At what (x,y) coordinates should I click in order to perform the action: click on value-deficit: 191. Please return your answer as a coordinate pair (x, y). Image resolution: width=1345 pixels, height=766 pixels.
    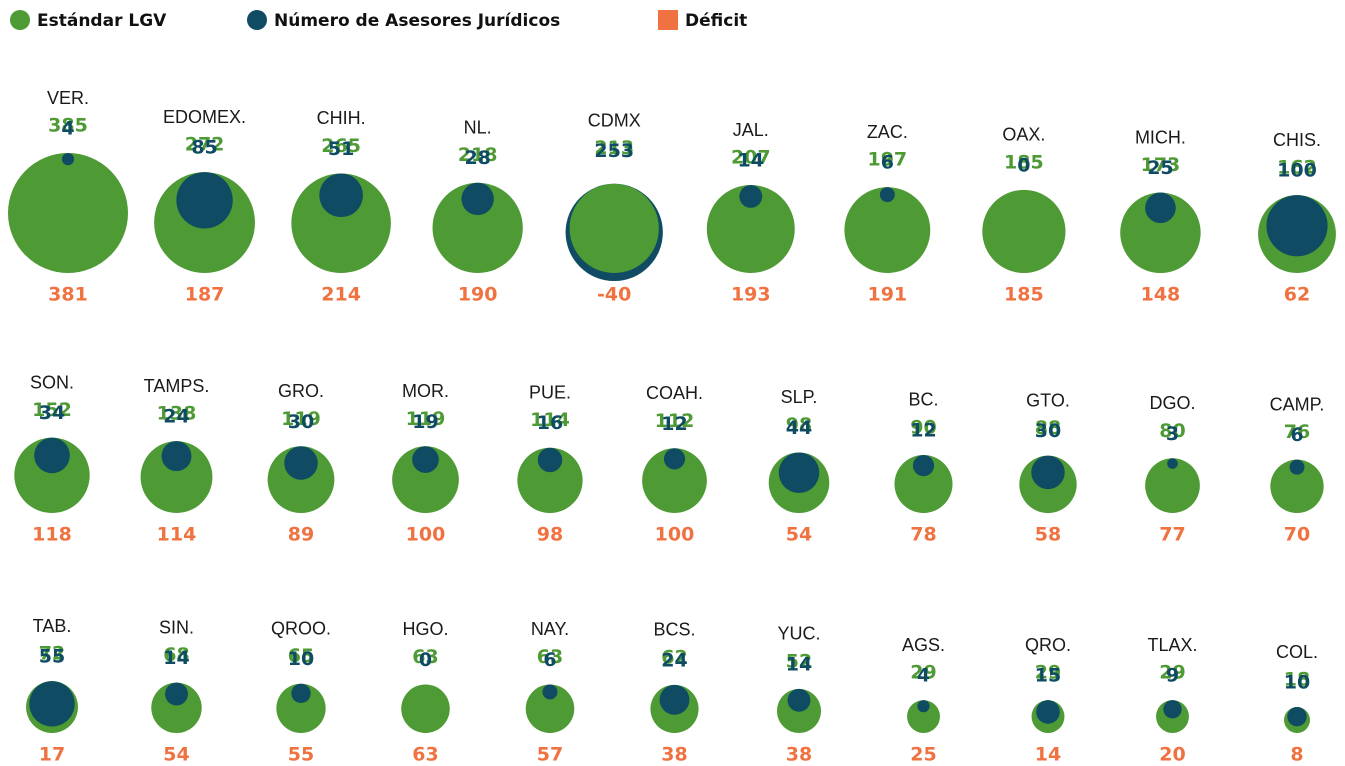
    Looking at the image, I should click on (887, 295).